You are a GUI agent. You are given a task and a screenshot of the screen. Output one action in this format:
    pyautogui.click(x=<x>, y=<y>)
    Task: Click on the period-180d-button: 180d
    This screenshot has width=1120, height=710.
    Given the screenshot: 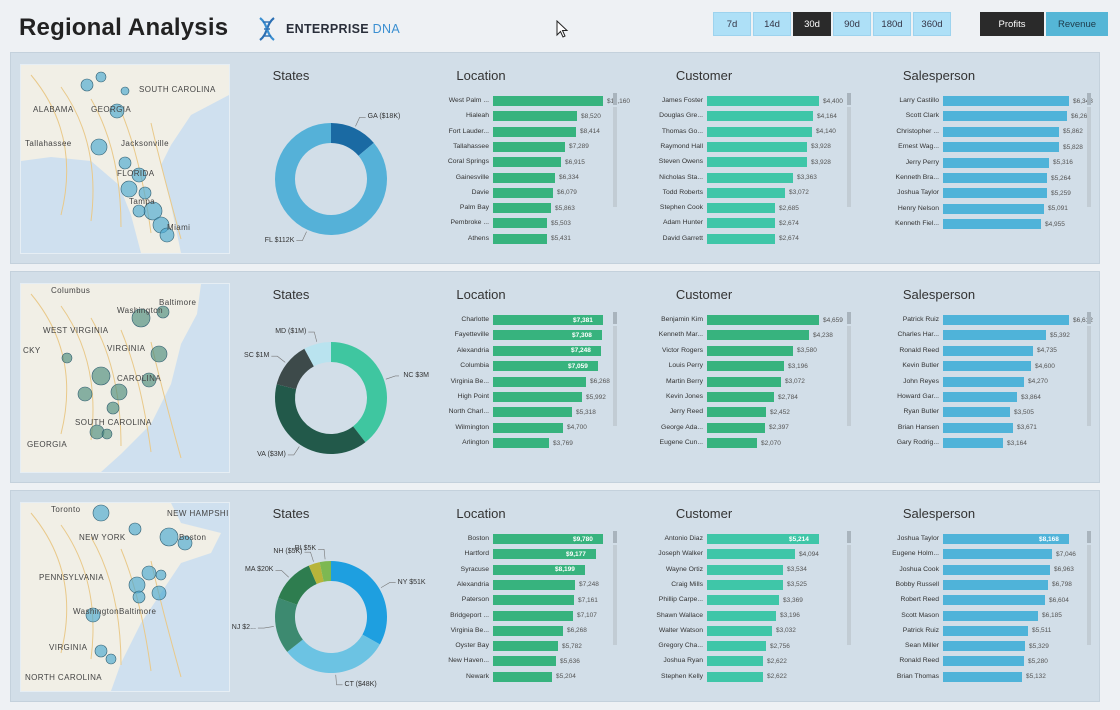 What is the action you would take?
    pyautogui.click(x=892, y=24)
    